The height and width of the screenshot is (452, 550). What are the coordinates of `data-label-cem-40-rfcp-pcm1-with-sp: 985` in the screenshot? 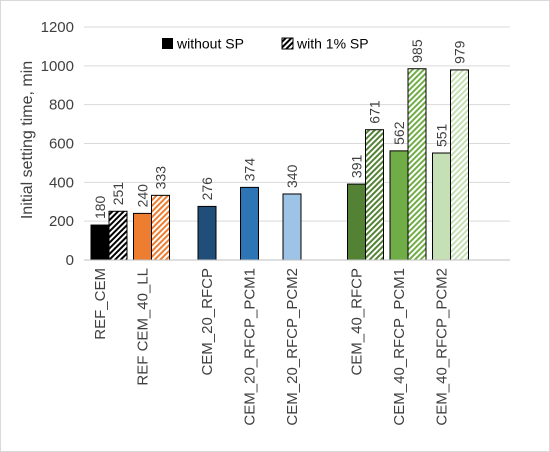 It's located at (417, 51).